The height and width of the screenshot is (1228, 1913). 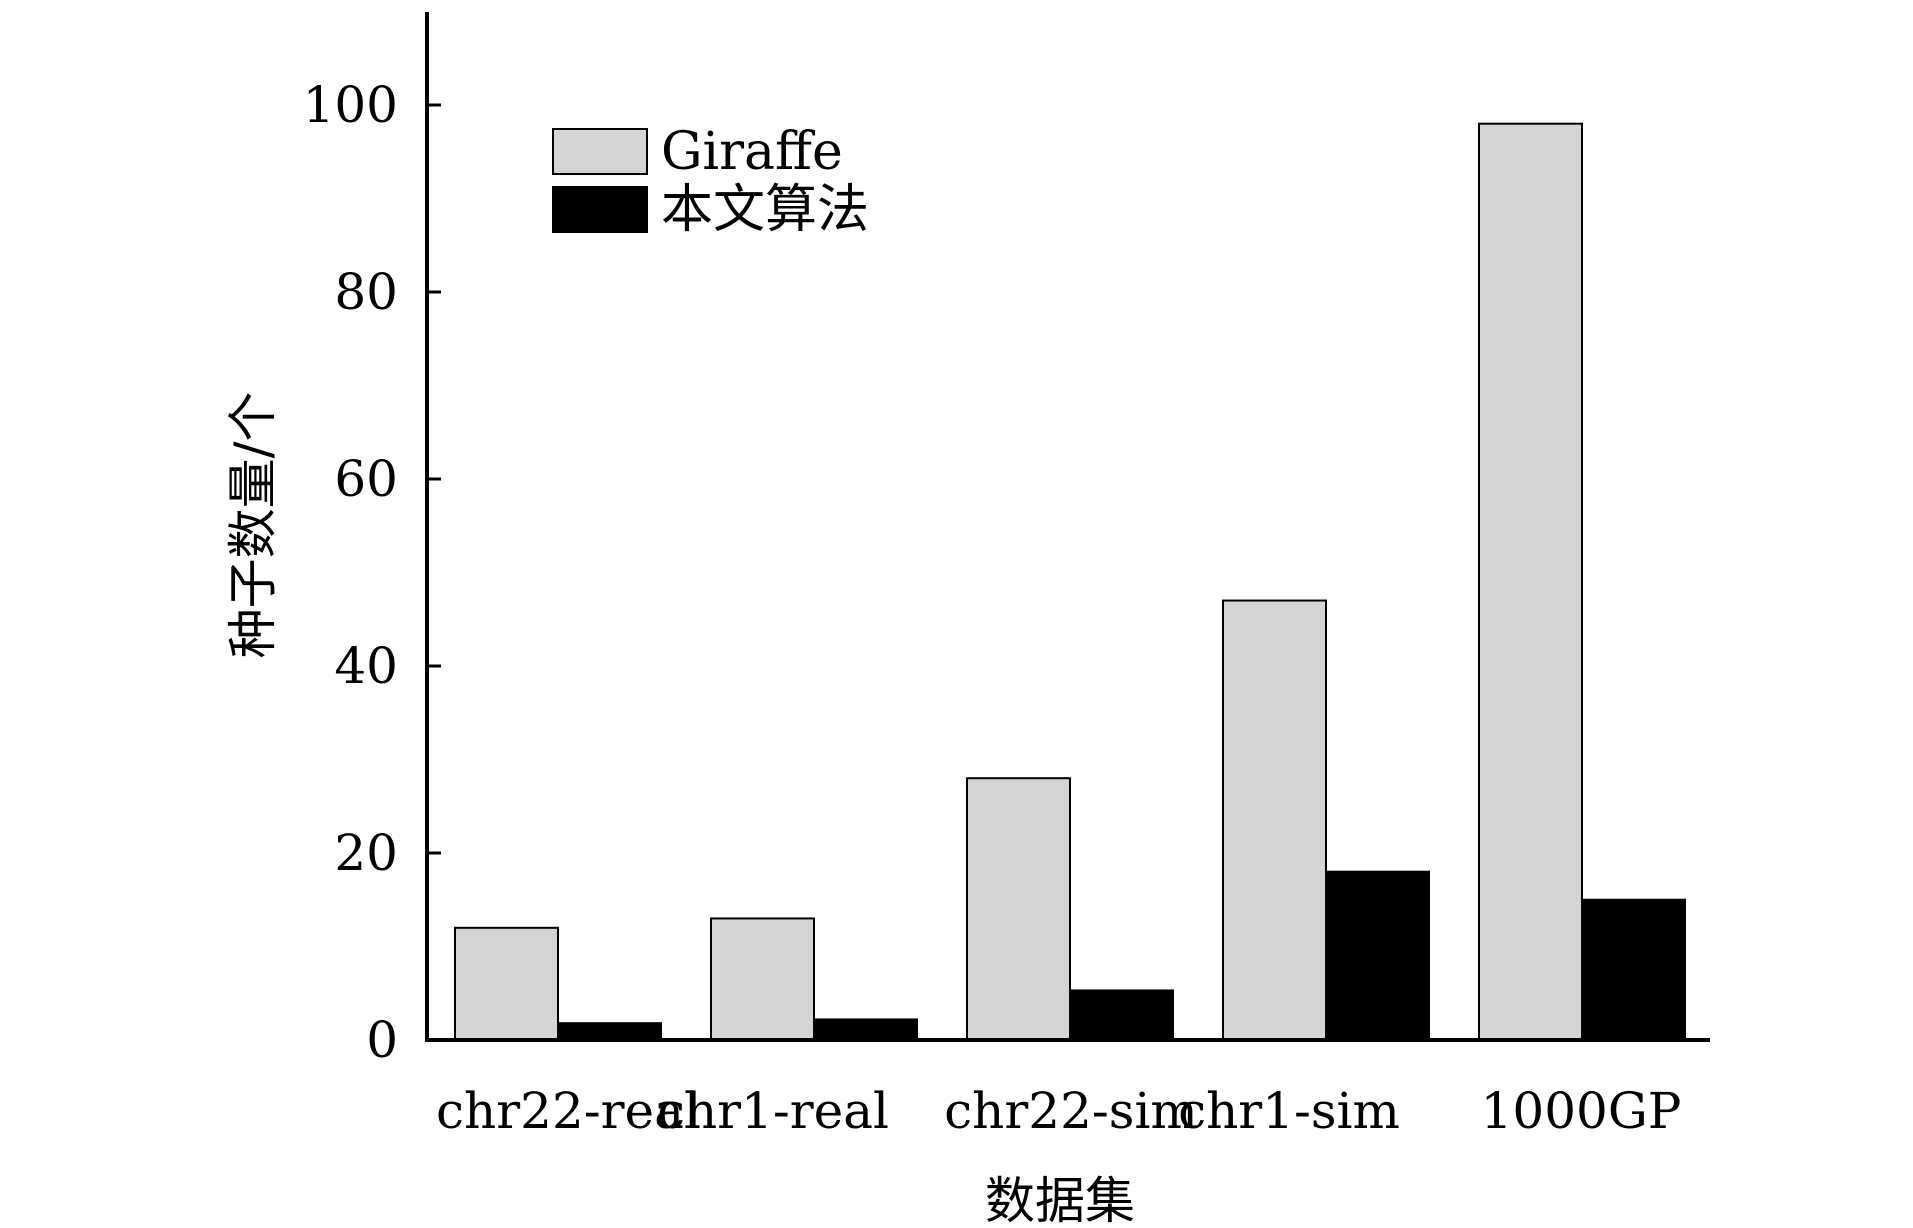 I want to click on y-tick-label-20: 20, so click(x=366, y=853).